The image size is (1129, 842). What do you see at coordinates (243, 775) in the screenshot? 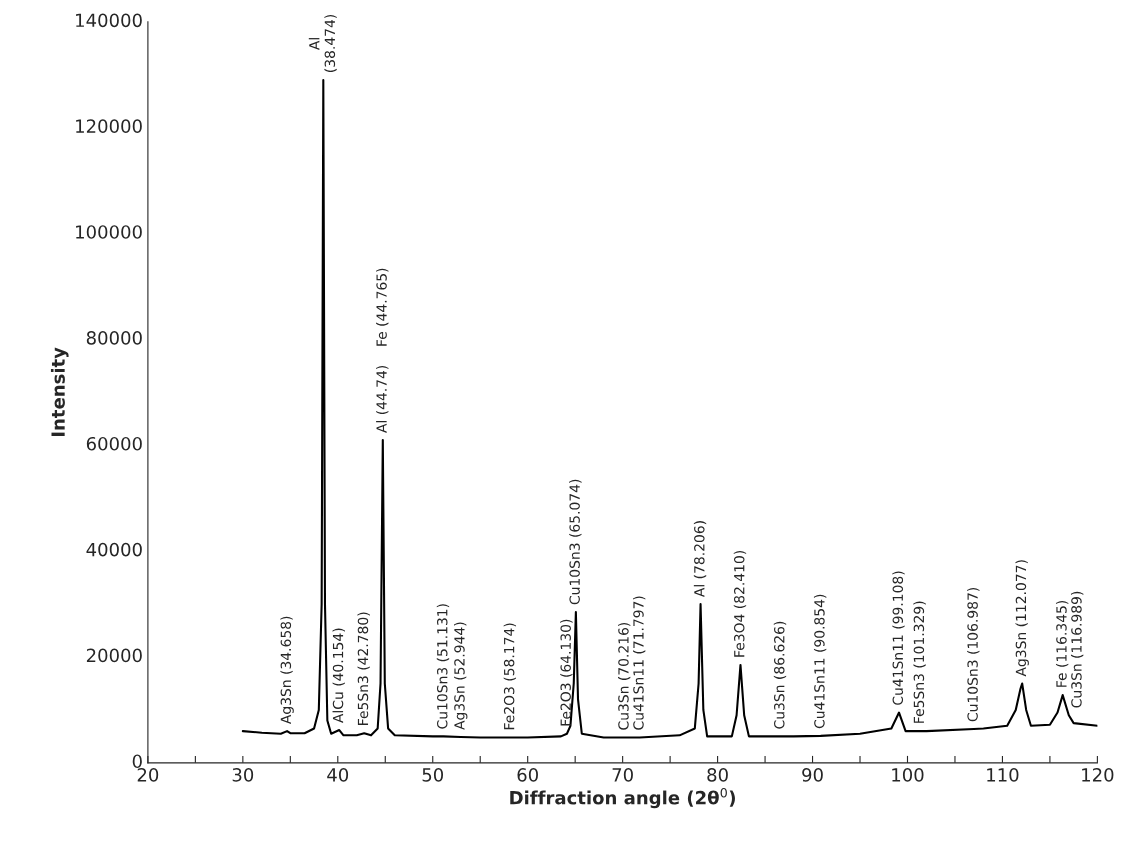
I see `x-tick-label: 30` at bounding box center [243, 775].